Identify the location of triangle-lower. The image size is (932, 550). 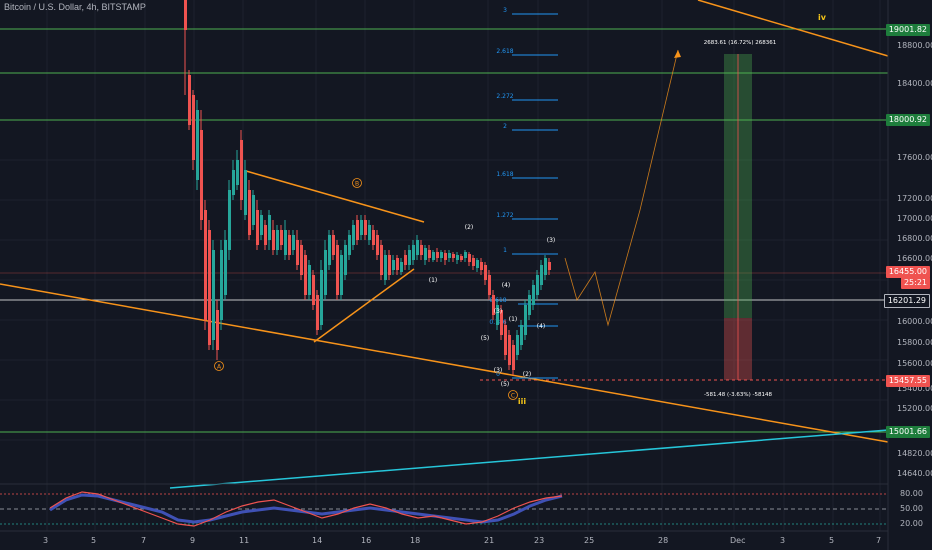
(364, 305).